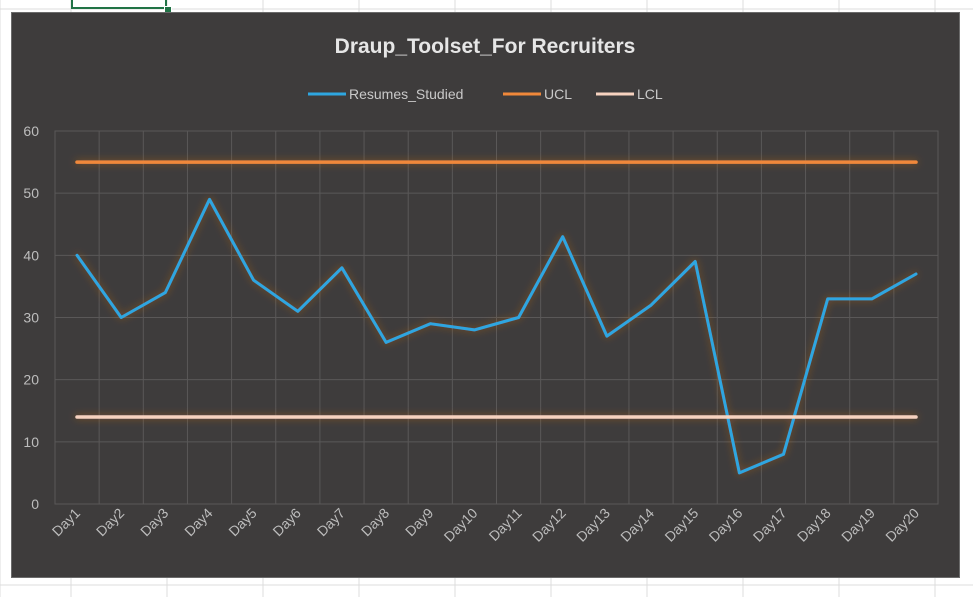 This screenshot has width=973, height=597. Describe the element at coordinates (485, 94) in the screenshot. I see `legend: Resumes_Studied UCL LCL` at that location.